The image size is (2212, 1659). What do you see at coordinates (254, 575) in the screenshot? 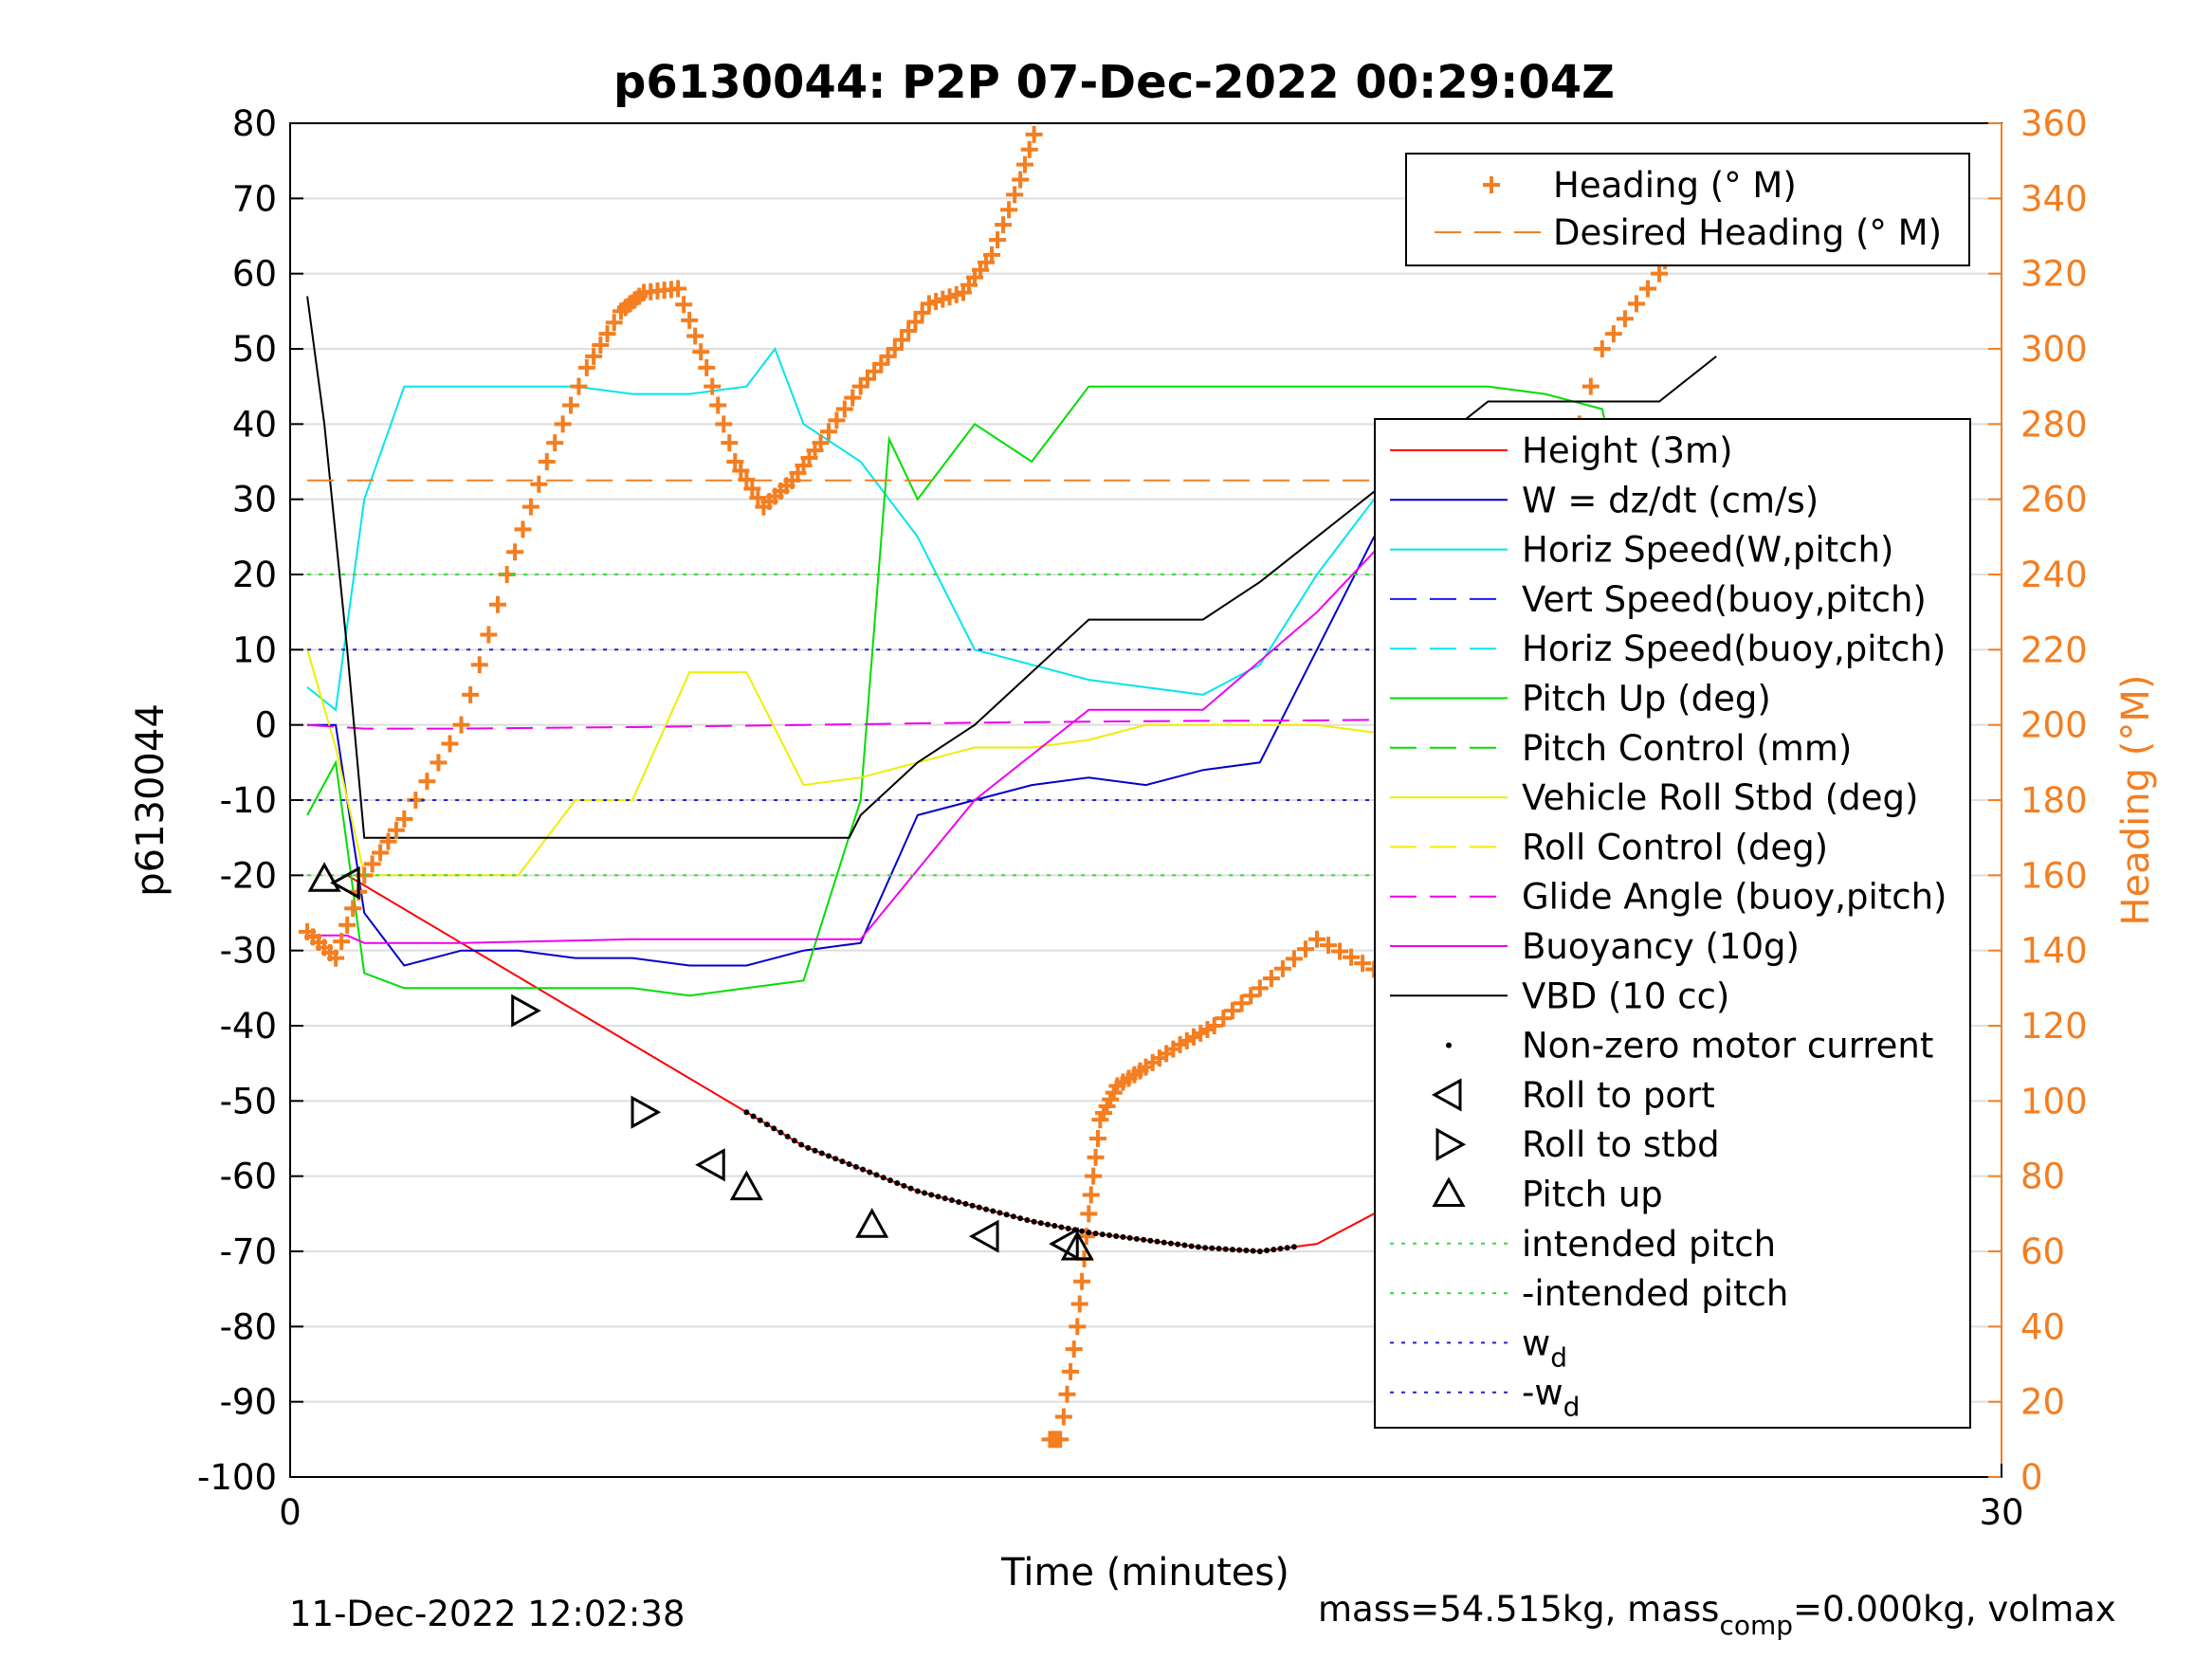
I see `y-tick-label-left: 20` at bounding box center [254, 575].